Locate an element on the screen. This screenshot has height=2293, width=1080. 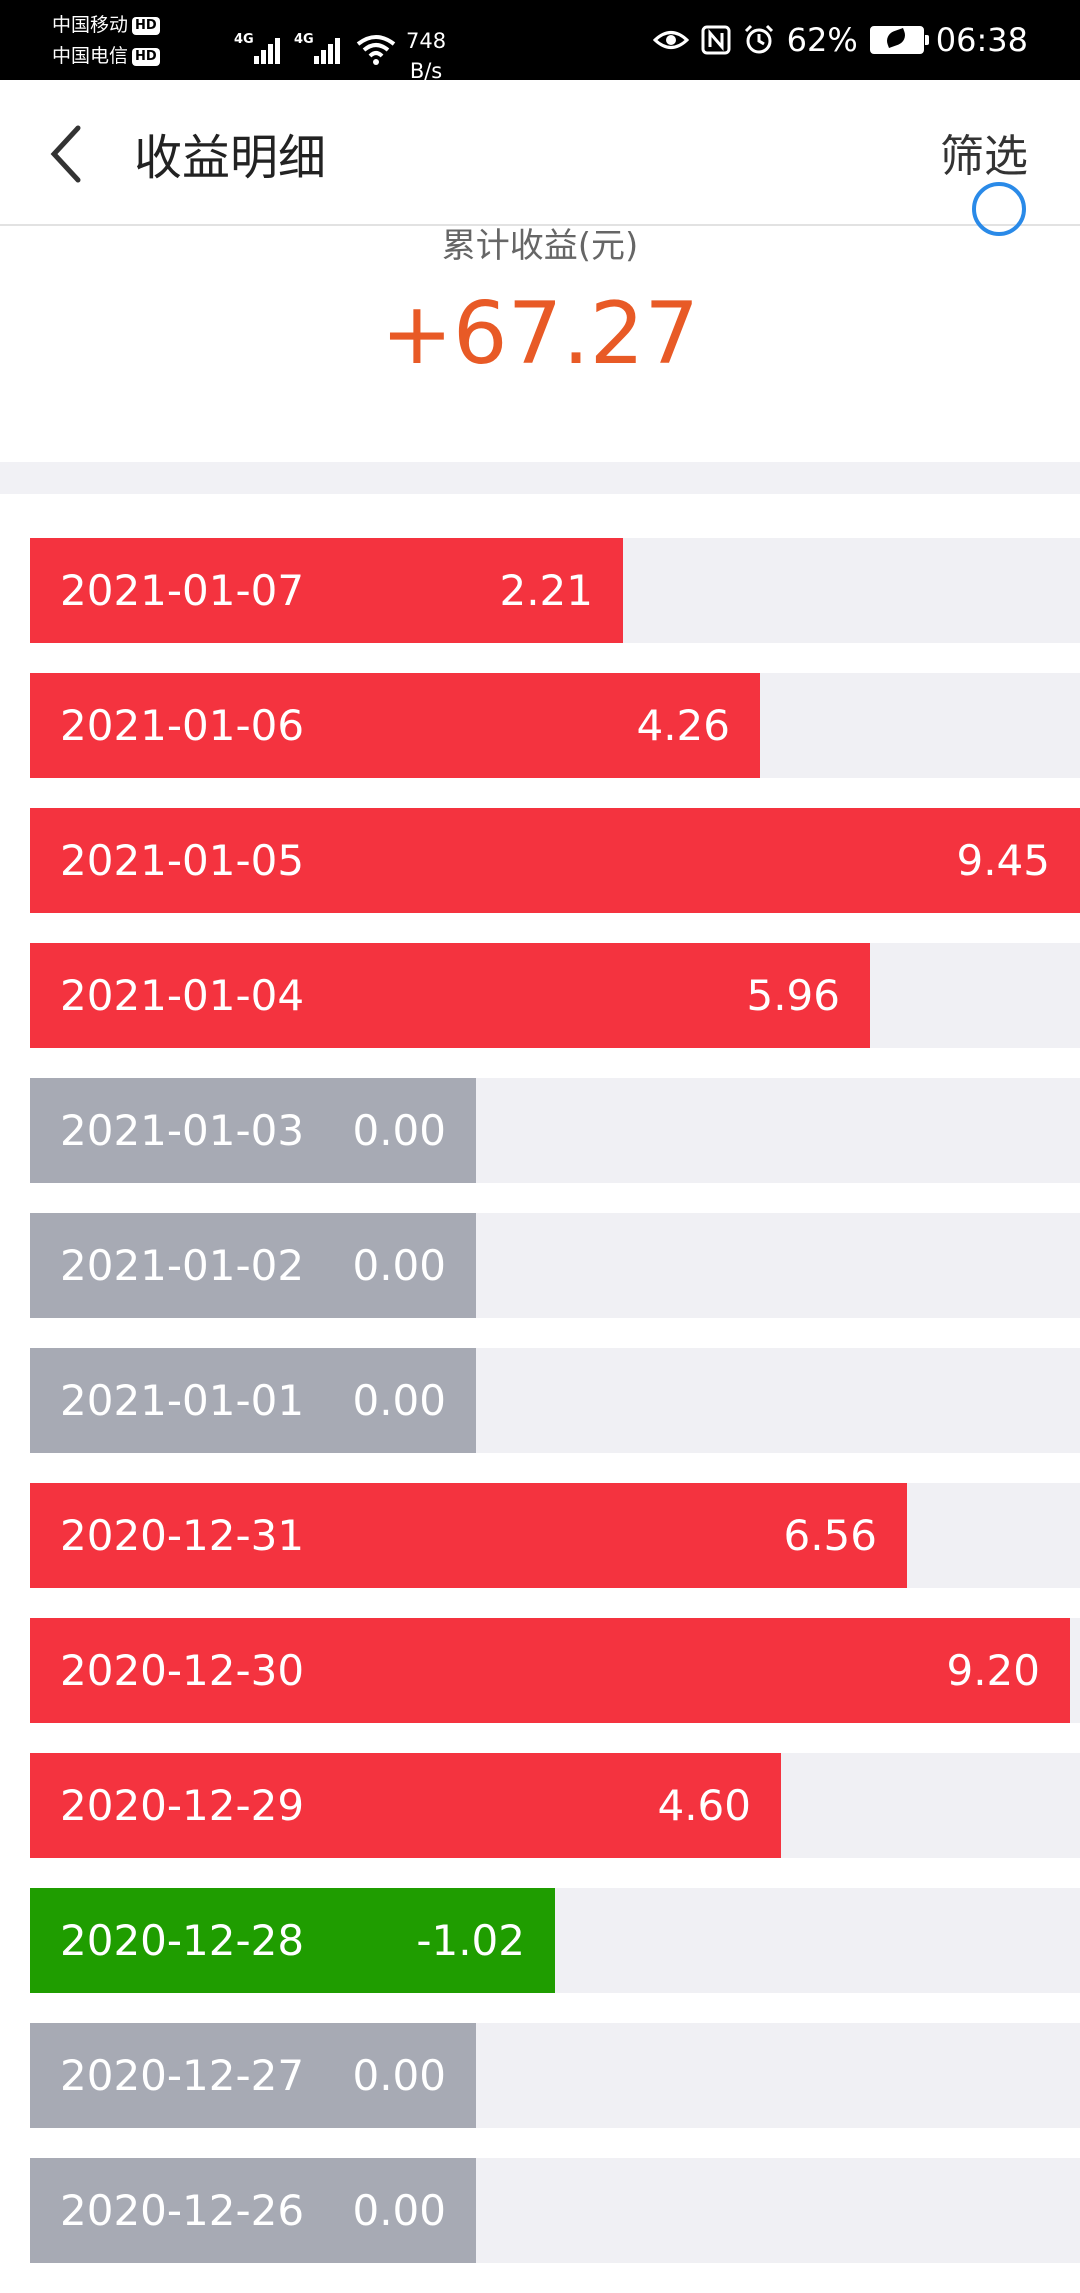
row-value: 4.60 is located at coordinates (704, 1805).